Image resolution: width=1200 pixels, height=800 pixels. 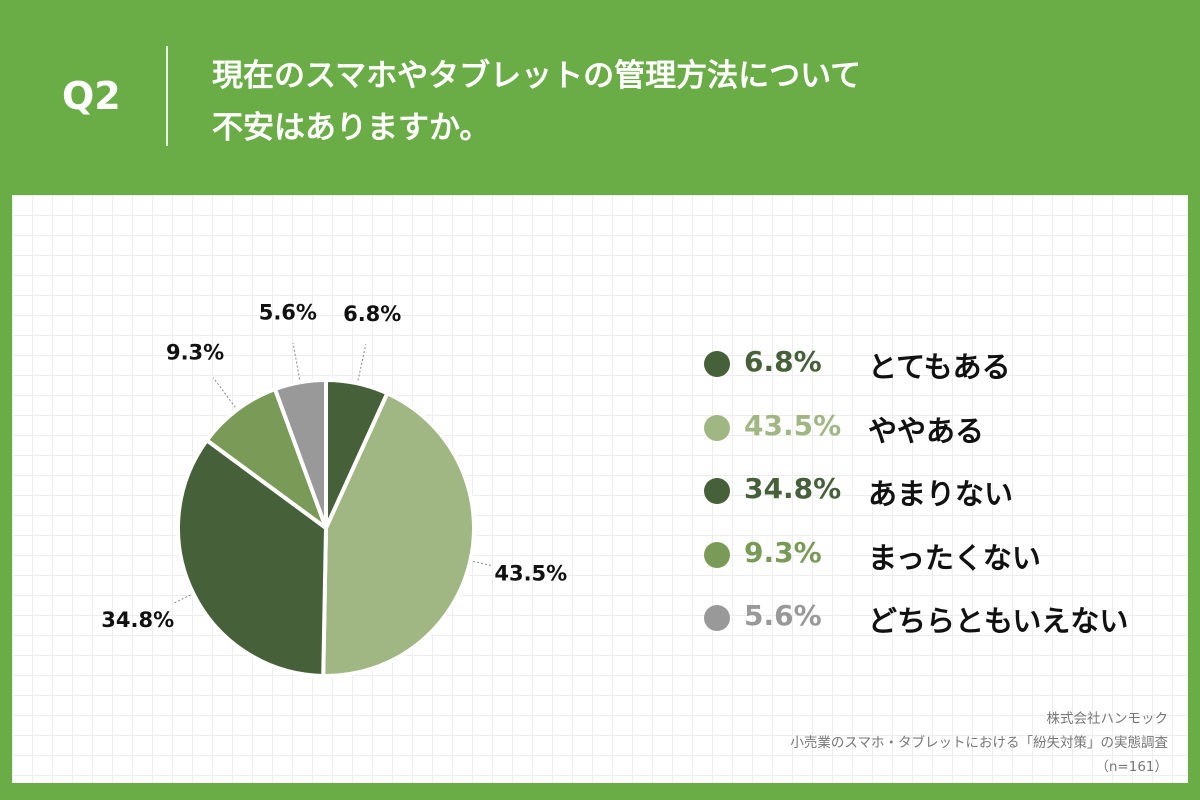 What do you see at coordinates (530, 573) in the screenshot?
I see `pie-slice-label-2: 43.5%` at bounding box center [530, 573].